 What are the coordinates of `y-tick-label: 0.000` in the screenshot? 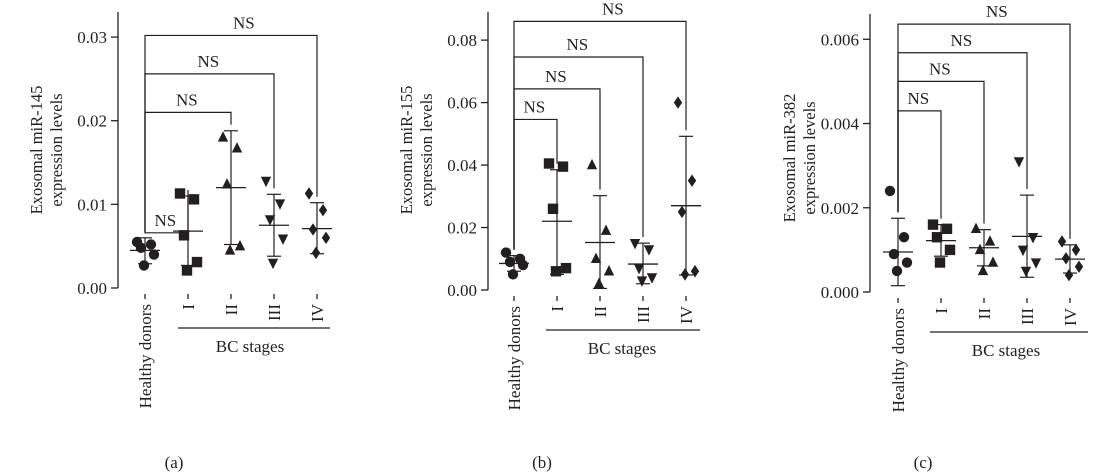 It's located at (840, 292).